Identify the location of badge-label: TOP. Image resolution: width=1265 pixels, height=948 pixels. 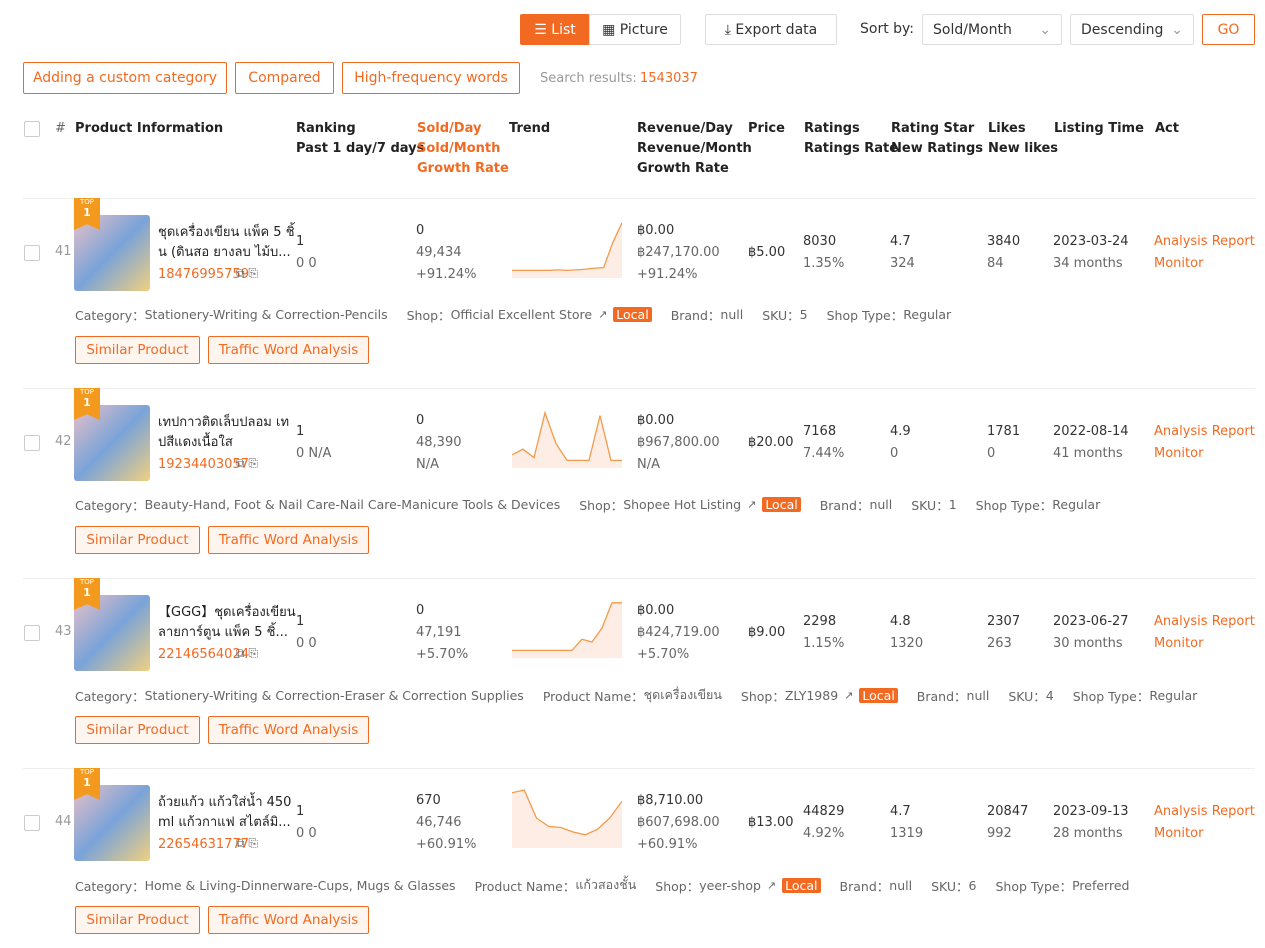
(86, 202).